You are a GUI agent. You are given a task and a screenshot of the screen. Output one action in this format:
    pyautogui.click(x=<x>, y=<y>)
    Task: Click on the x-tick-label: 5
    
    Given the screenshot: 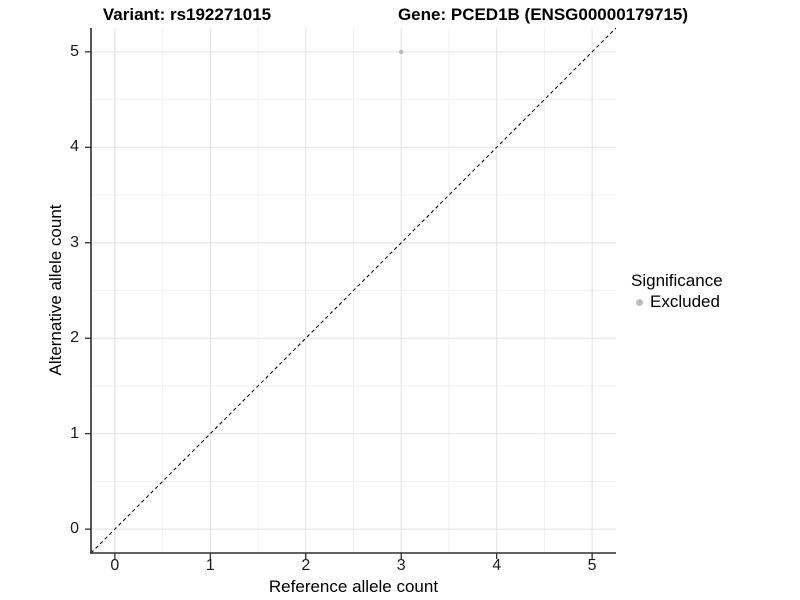 What is the action you would take?
    pyautogui.click(x=592, y=565)
    